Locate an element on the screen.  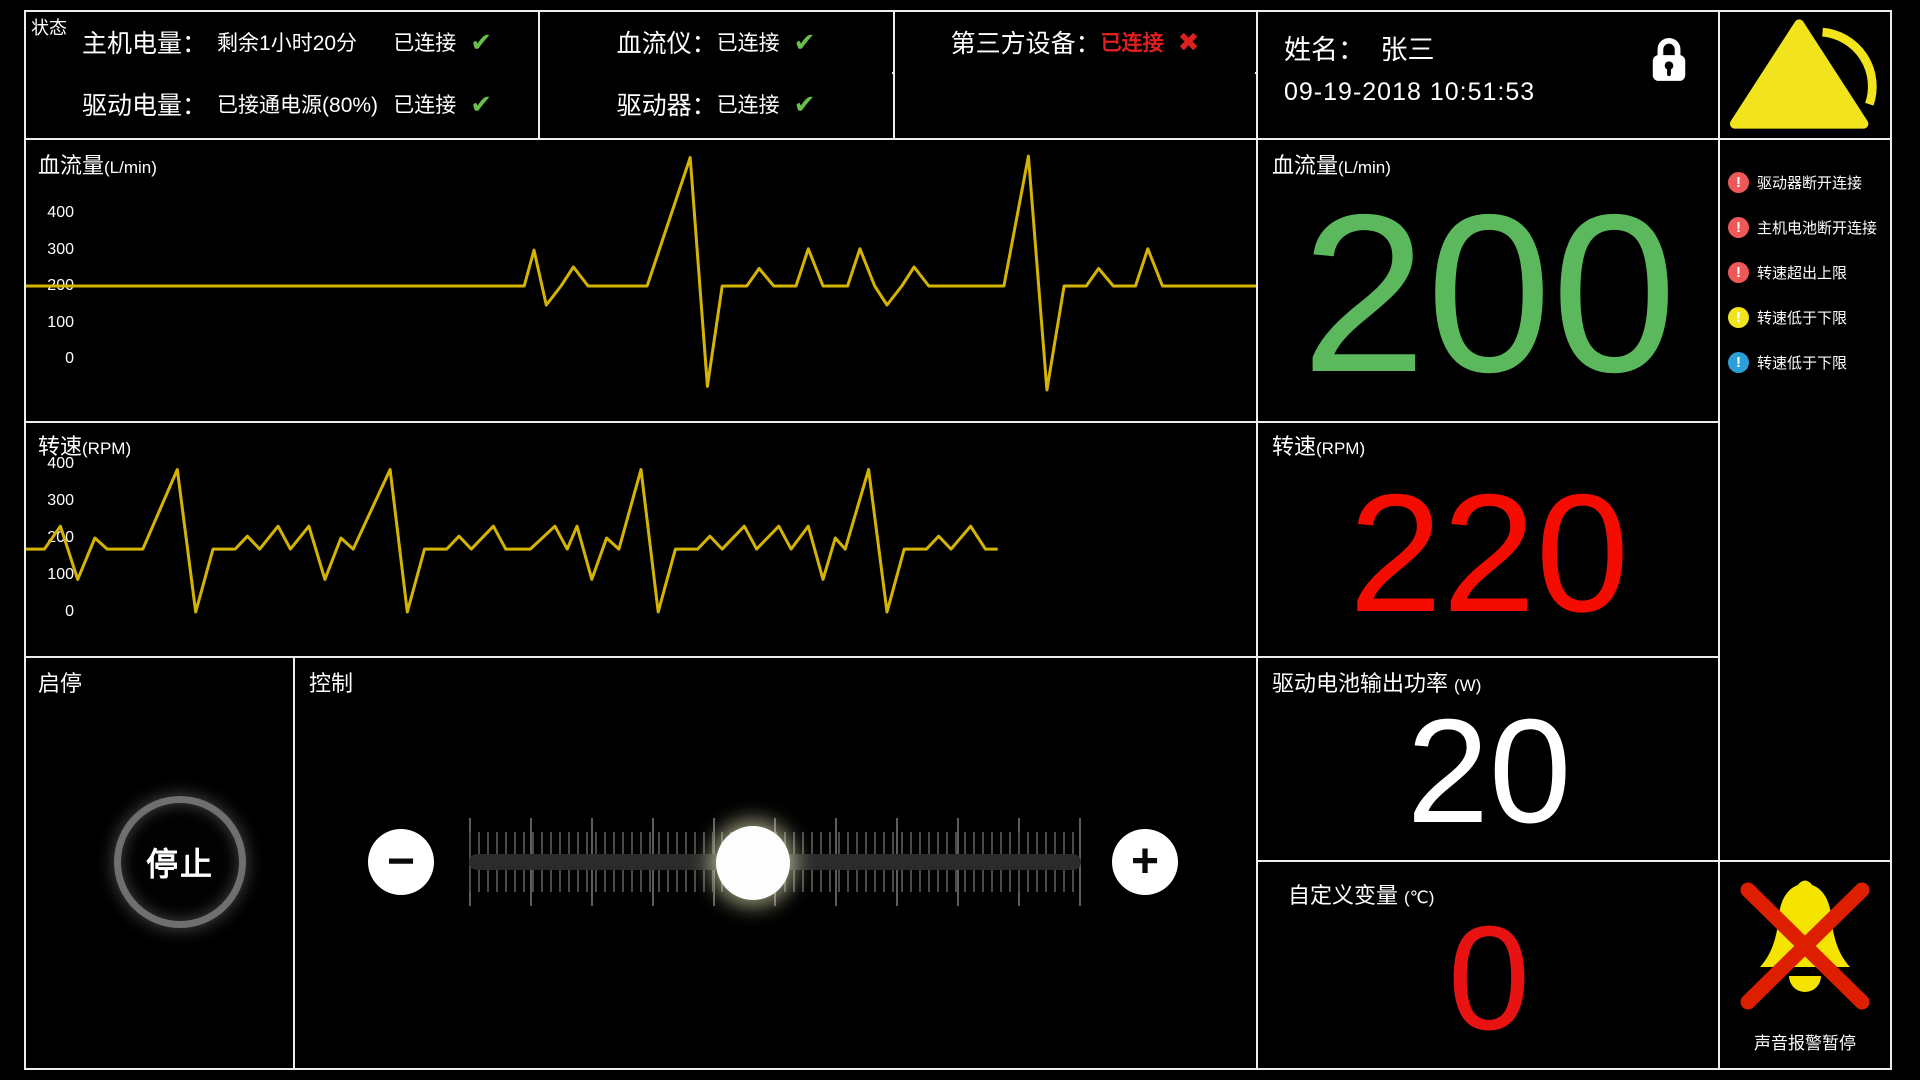
patient-name-value: 张三 is located at coordinates (1407, 50).